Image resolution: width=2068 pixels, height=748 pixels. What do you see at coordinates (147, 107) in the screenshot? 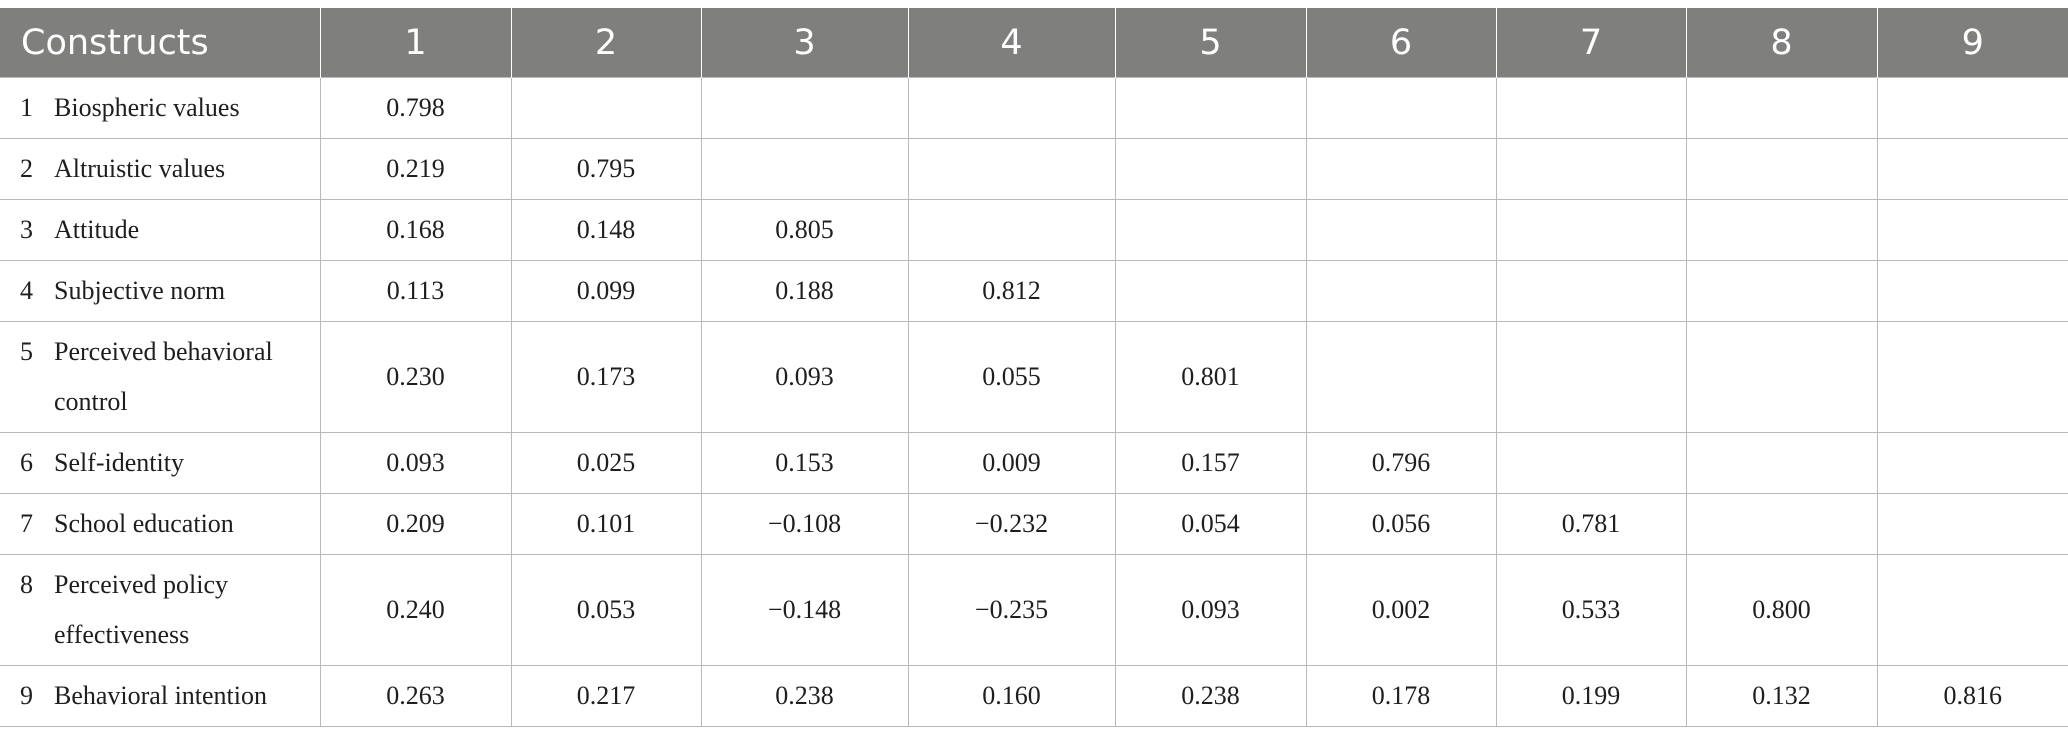
I see `row-construct-name: Biospheric values` at bounding box center [147, 107].